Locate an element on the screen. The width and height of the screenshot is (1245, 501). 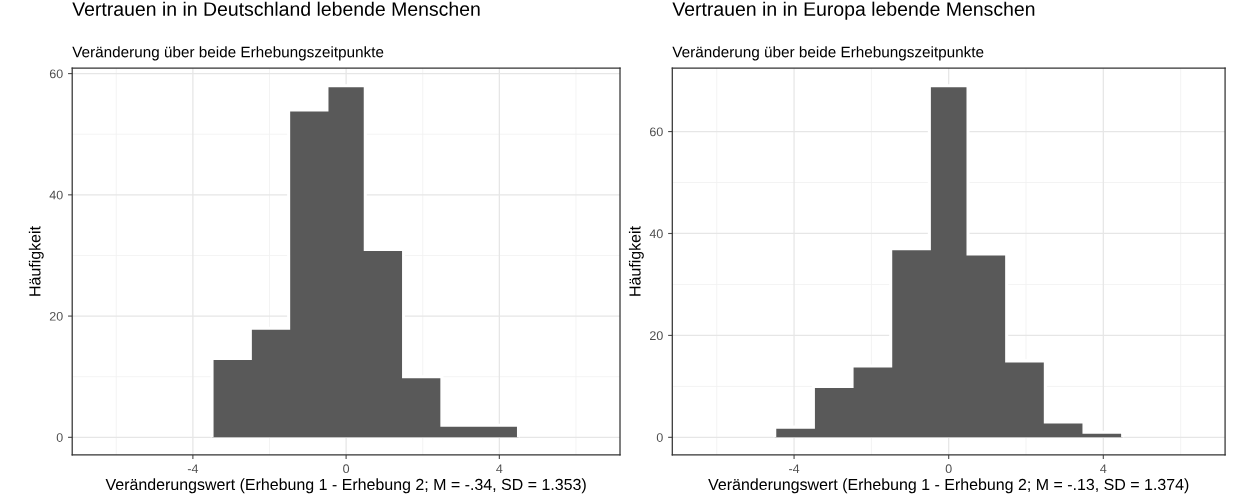
x-axis-title: Veränderungswert (Erhebung 1 - Erhebung 2; M = -.34, SD = 1.353) is located at coordinates (345, 486).